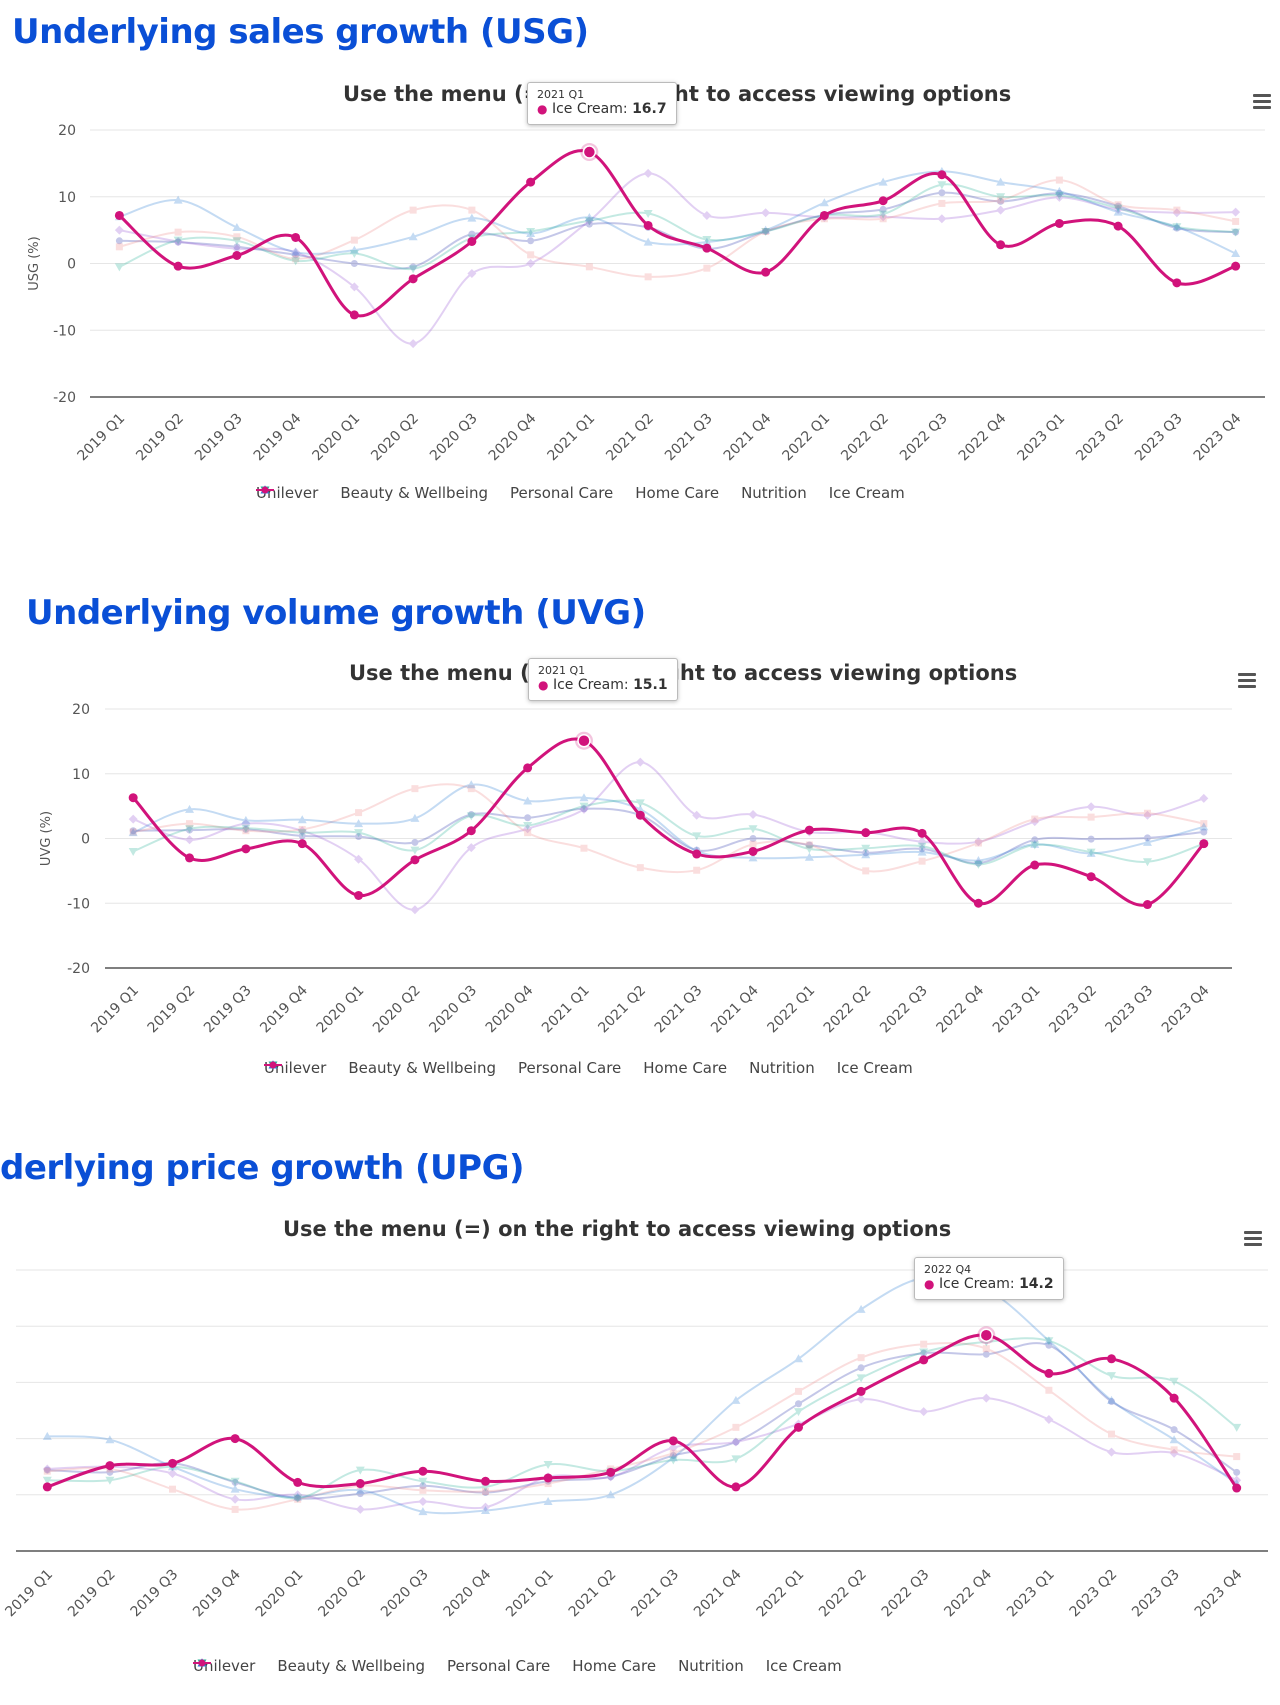  I want to click on legend-item-nutrition: Nutrition, so click(539, 1068).